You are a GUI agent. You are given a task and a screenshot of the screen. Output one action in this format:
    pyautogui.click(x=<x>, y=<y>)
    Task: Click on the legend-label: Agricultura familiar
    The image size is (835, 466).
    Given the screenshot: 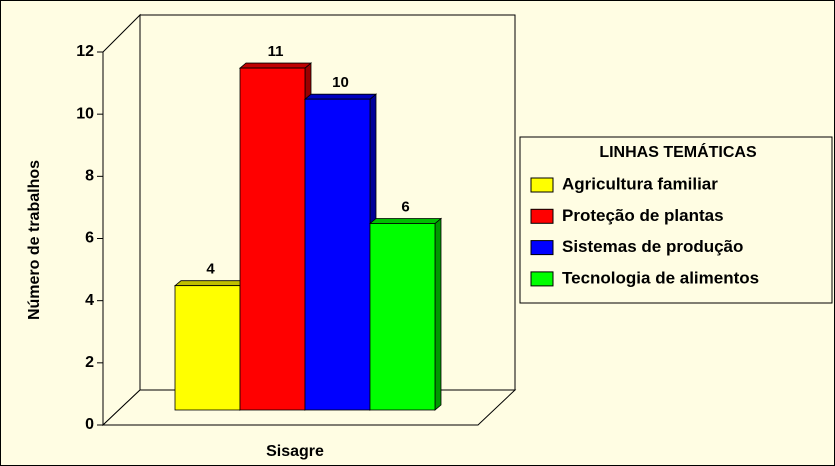 What is the action you would take?
    pyautogui.click(x=640, y=183)
    